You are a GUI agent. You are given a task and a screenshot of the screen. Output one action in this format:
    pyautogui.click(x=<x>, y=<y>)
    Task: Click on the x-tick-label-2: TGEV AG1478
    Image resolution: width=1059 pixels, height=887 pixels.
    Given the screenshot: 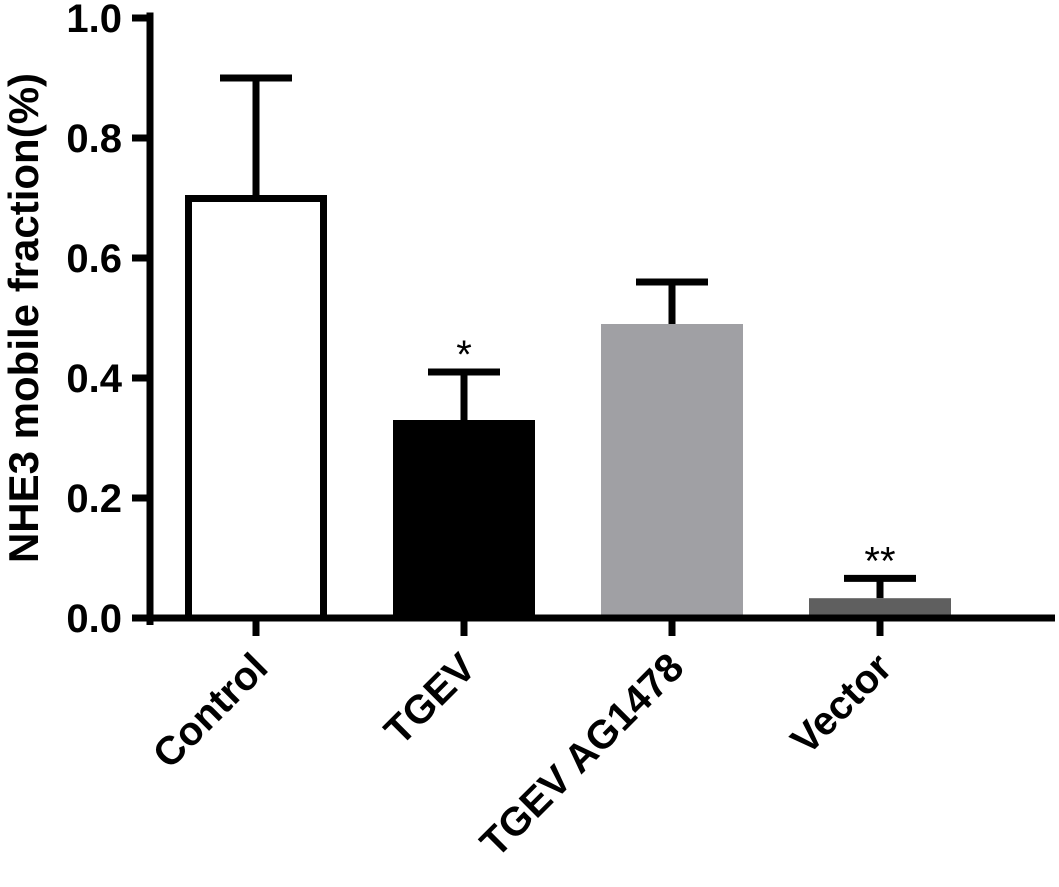 What is the action you would take?
    pyautogui.click(x=582, y=755)
    